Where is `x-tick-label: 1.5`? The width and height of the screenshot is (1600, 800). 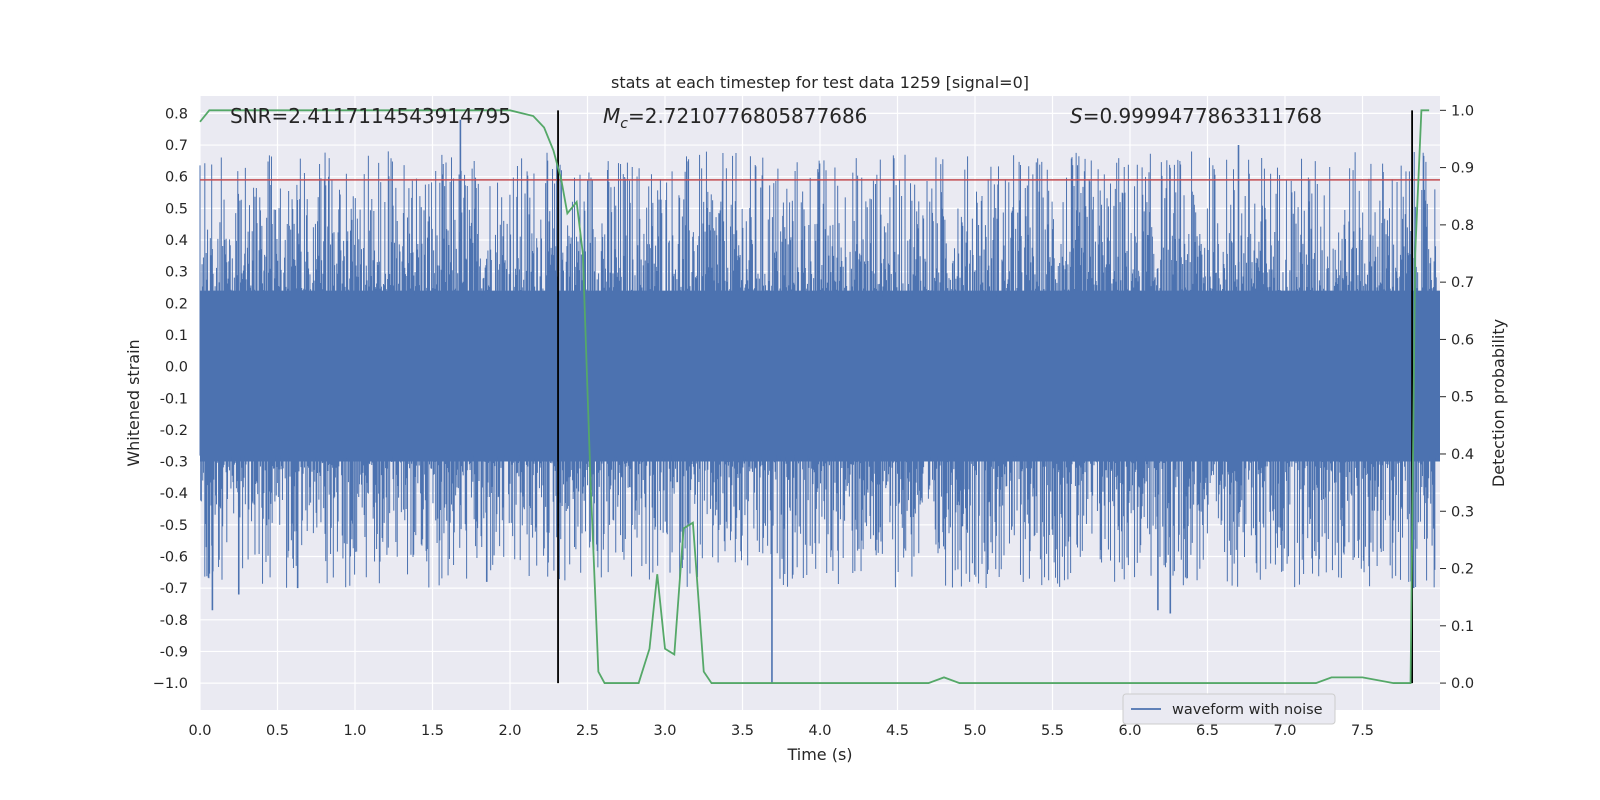
x-tick-label: 1.5 is located at coordinates (432, 731).